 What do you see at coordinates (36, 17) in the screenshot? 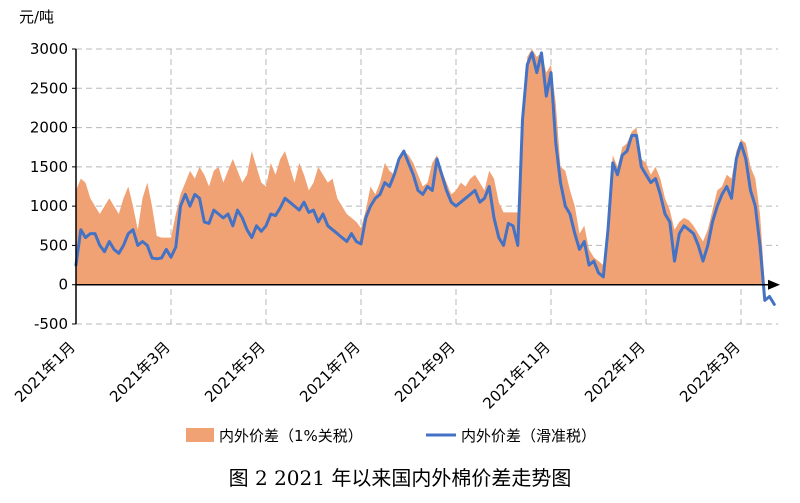
I see `y-axis-unit-label: 元/吨` at bounding box center [36, 17].